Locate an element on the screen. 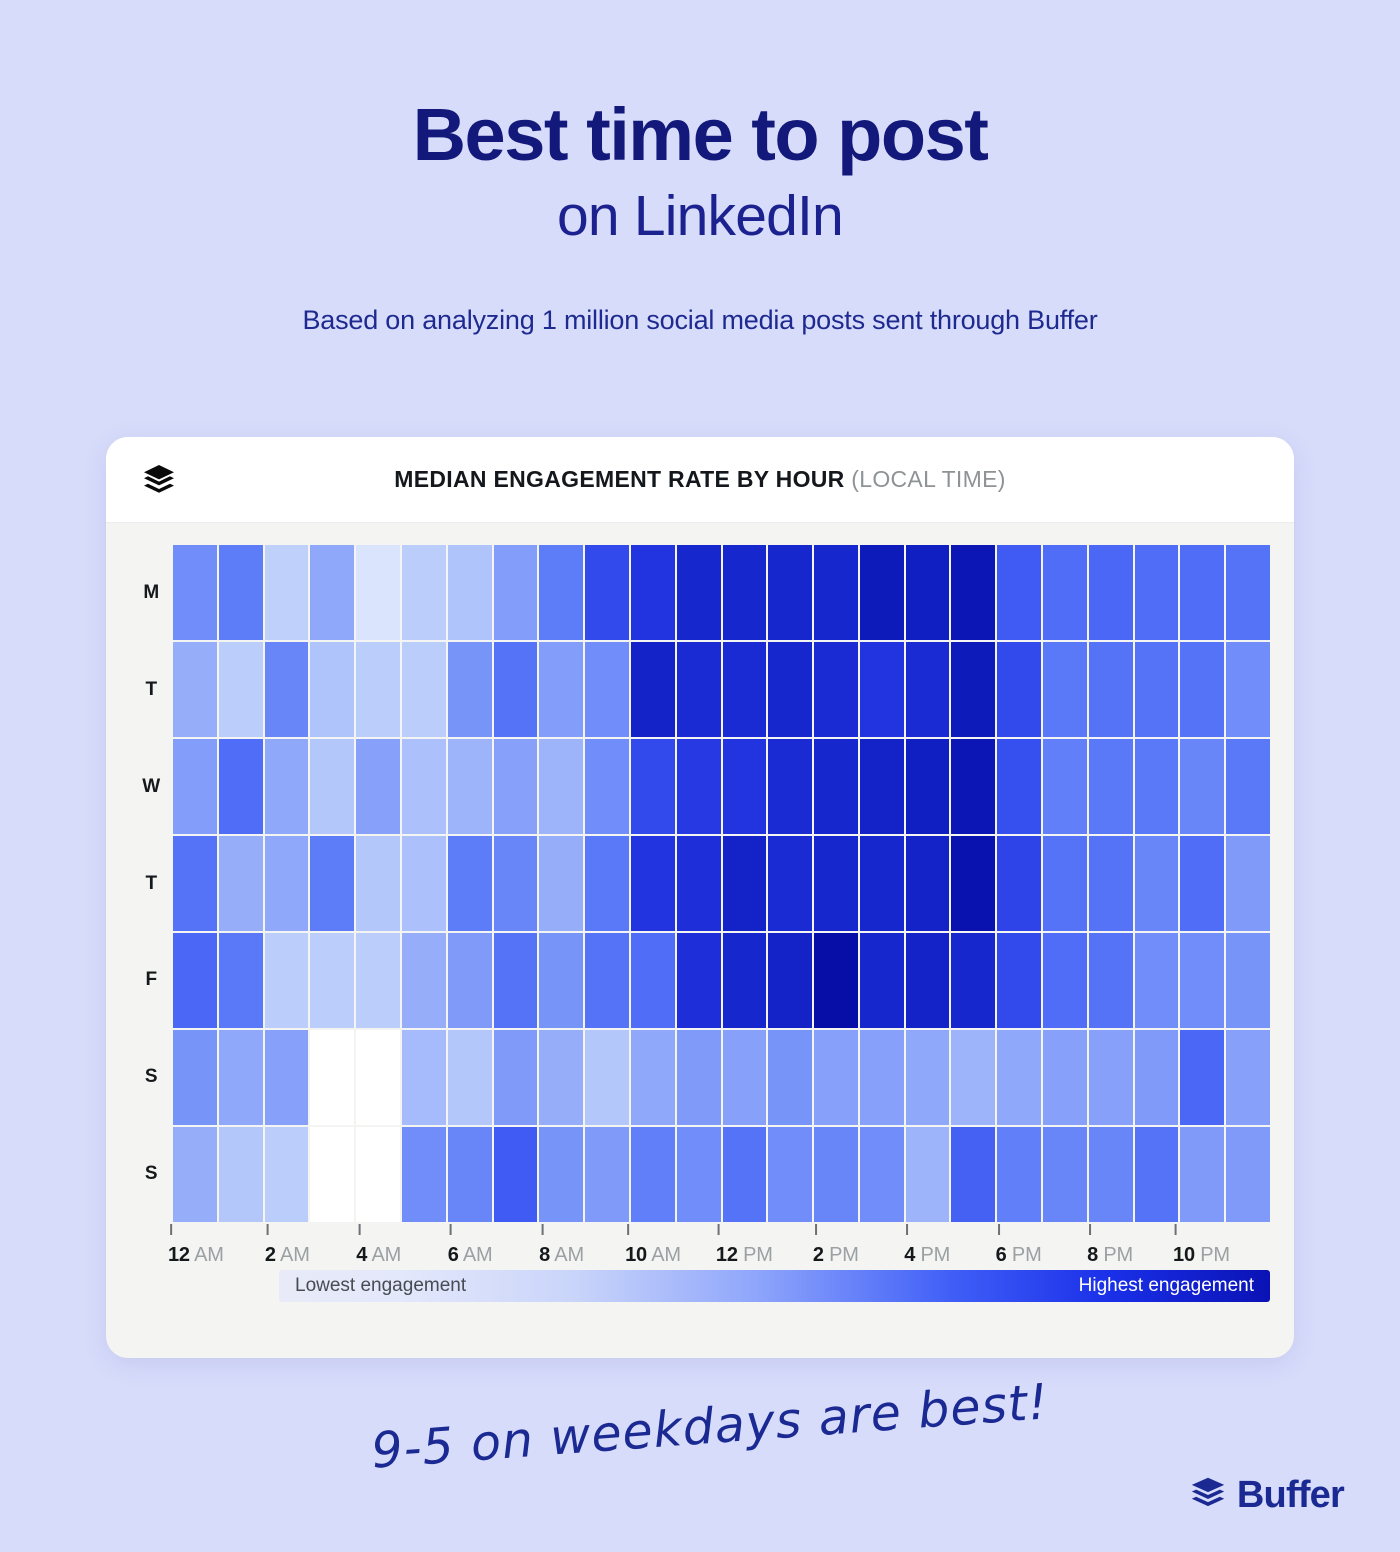  heatmap-x-tick: 12 AM is located at coordinates (196, 1245).